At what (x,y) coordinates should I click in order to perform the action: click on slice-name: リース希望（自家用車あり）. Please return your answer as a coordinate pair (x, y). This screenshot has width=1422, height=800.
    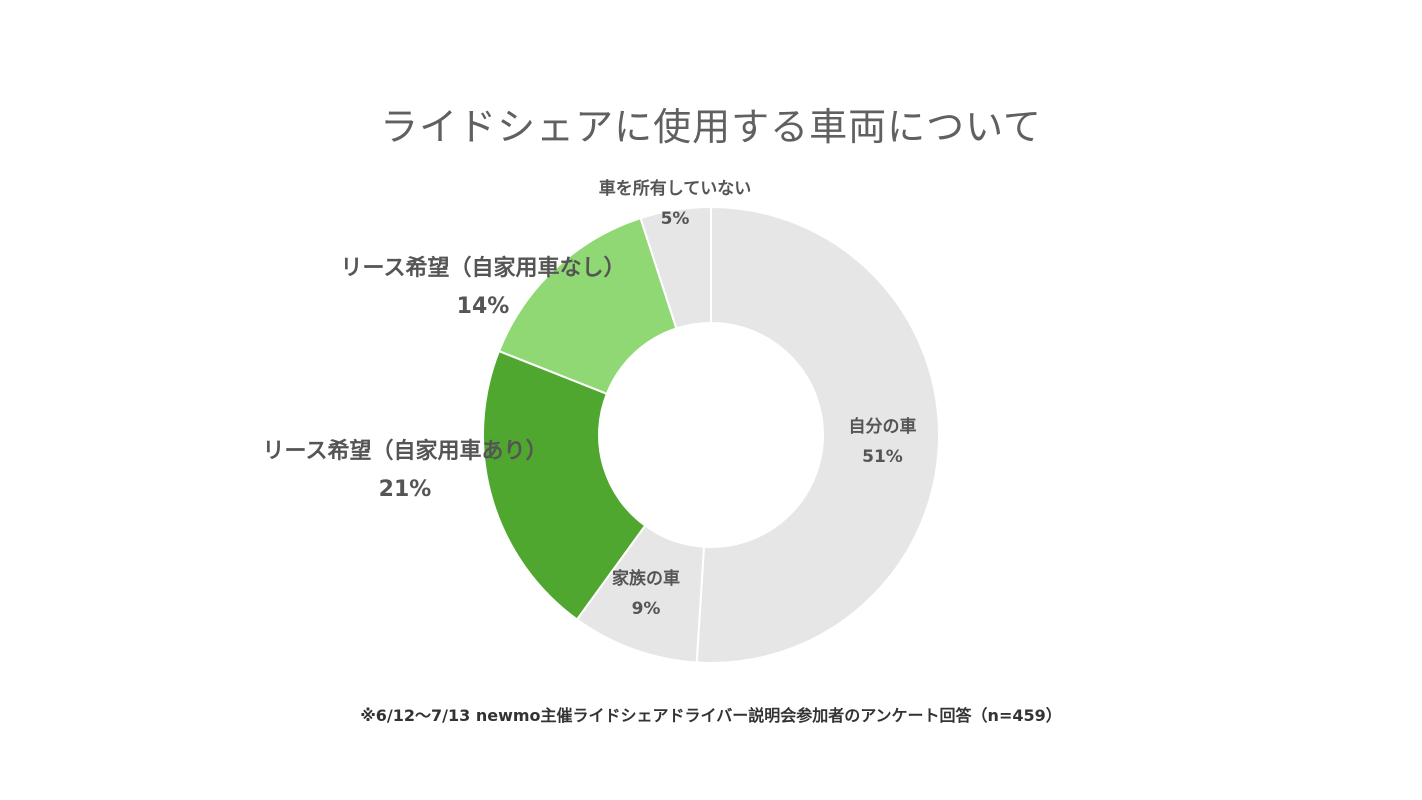
    Looking at the image, I should click on (405, 451).